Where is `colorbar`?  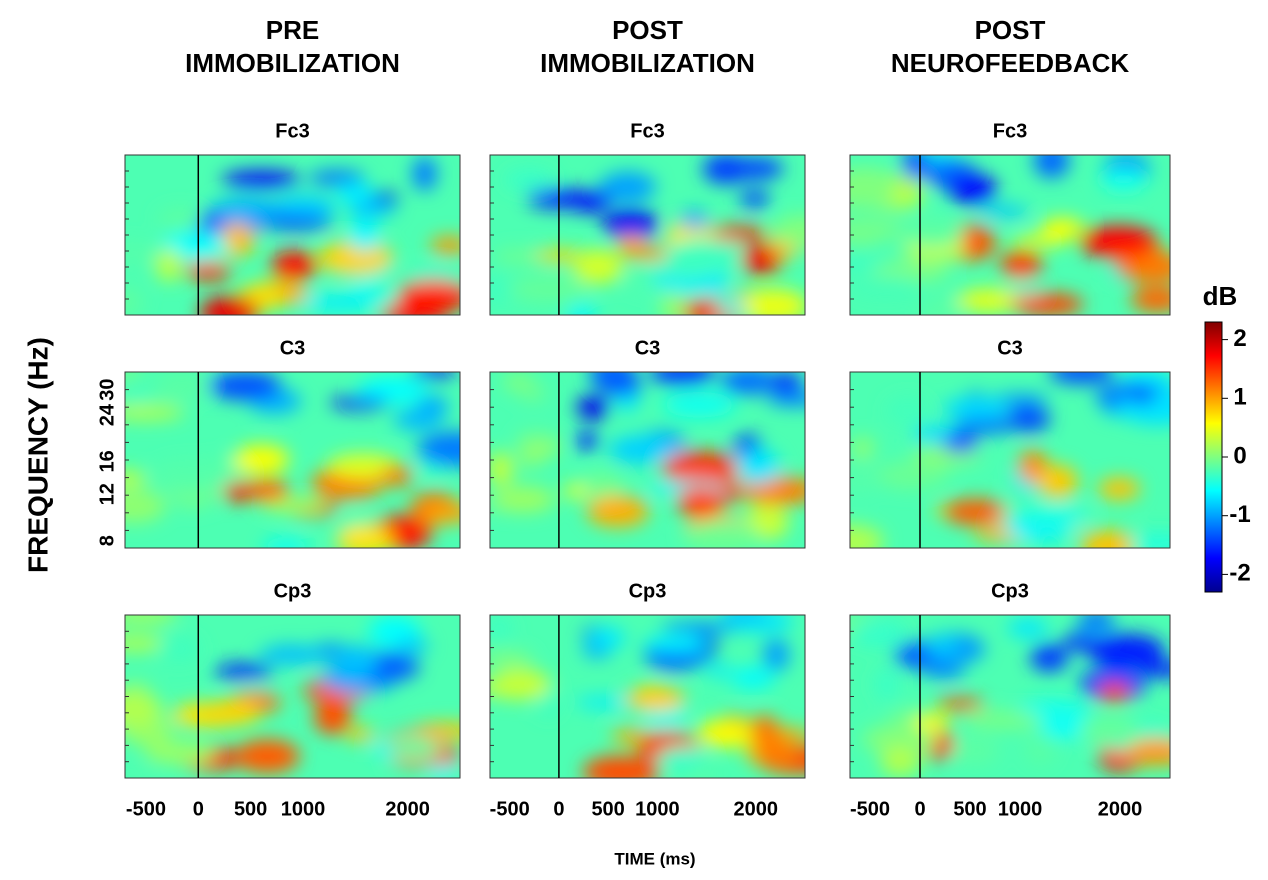
colorbar is located at coordinates (1213, 457).